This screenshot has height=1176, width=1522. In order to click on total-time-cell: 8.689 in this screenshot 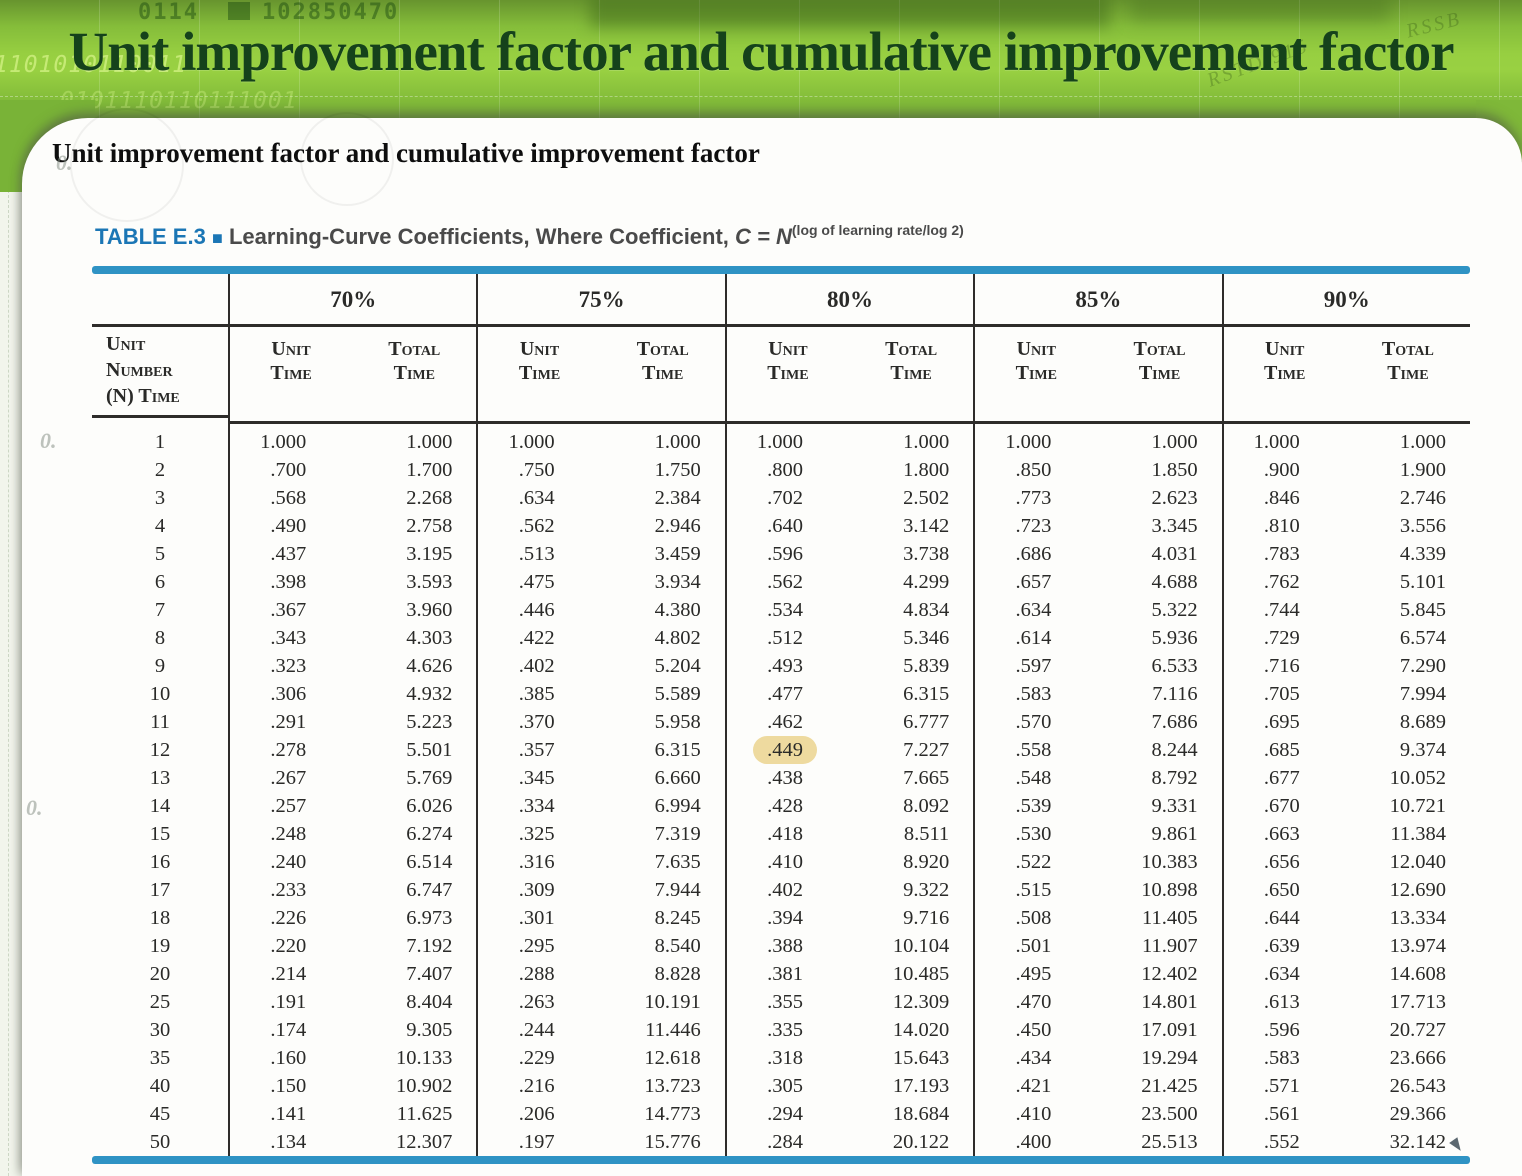, I will do `click(1422, 722)`.